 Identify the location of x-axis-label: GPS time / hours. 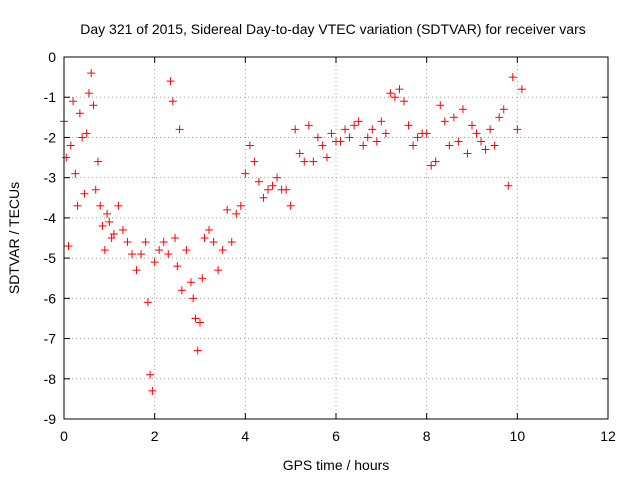
(336, 465).